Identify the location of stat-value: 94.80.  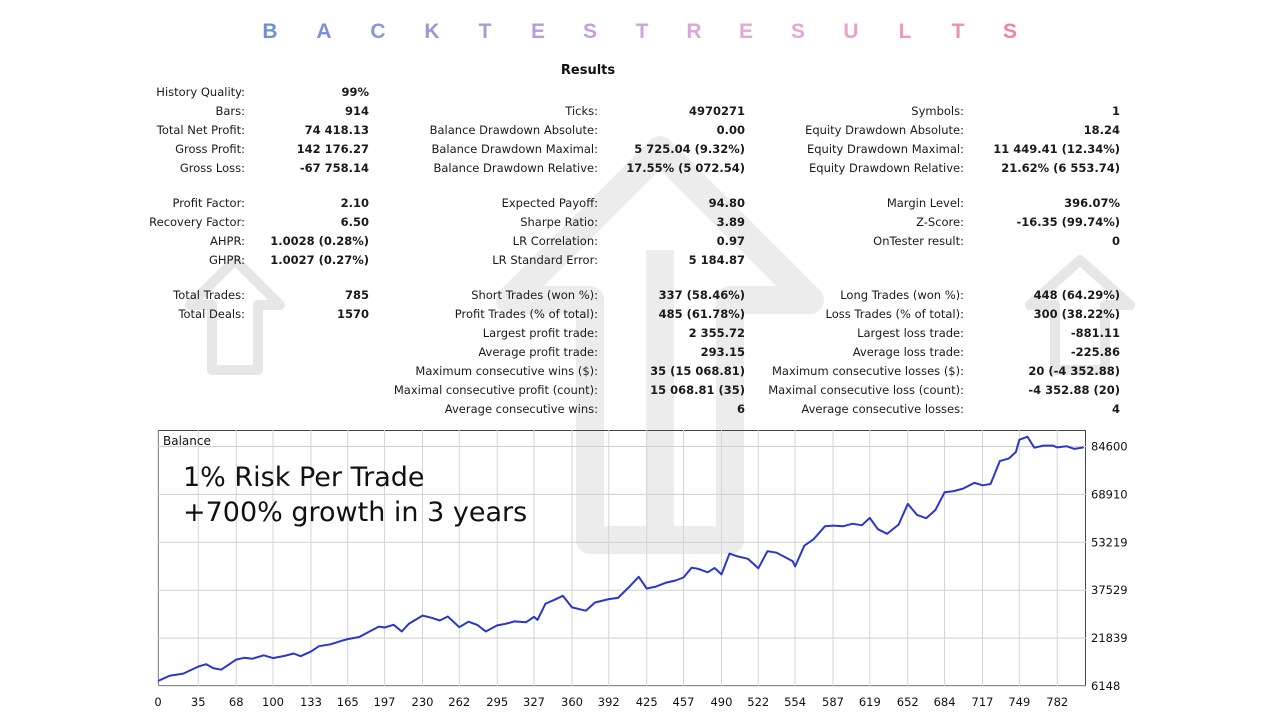
(726, 203).